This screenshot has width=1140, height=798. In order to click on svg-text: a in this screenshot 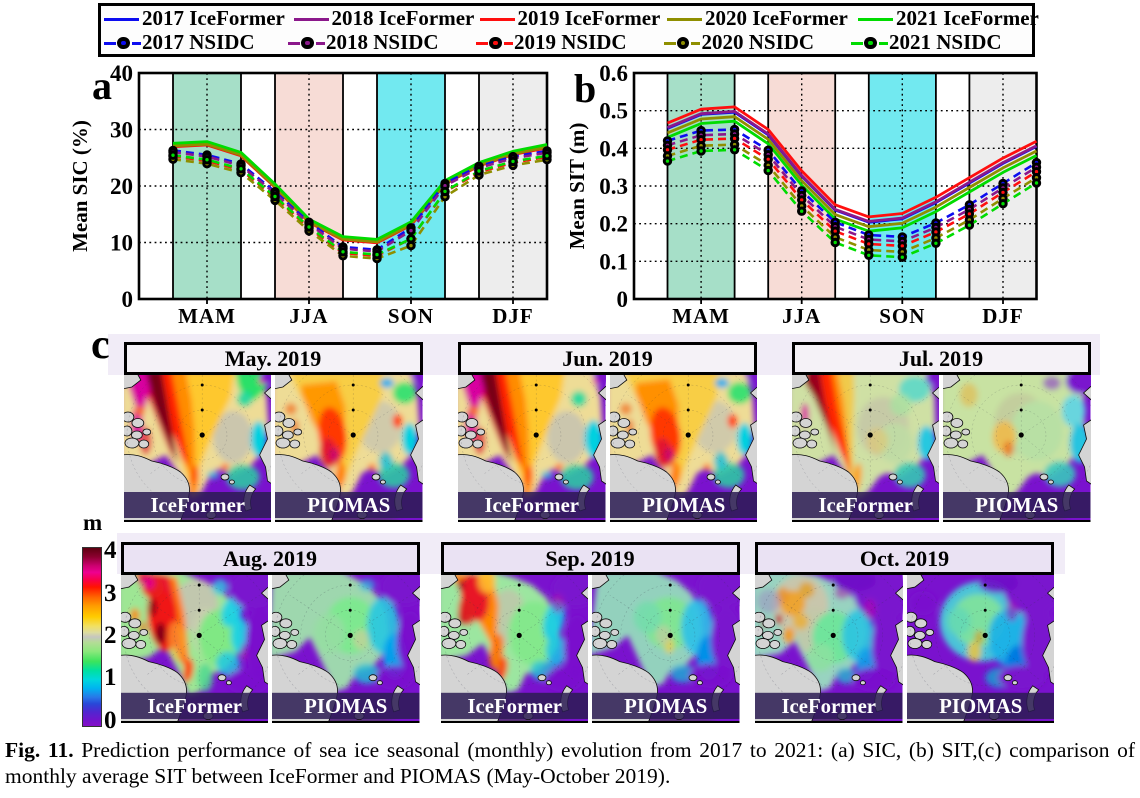, I will do `click(102, 85)`.